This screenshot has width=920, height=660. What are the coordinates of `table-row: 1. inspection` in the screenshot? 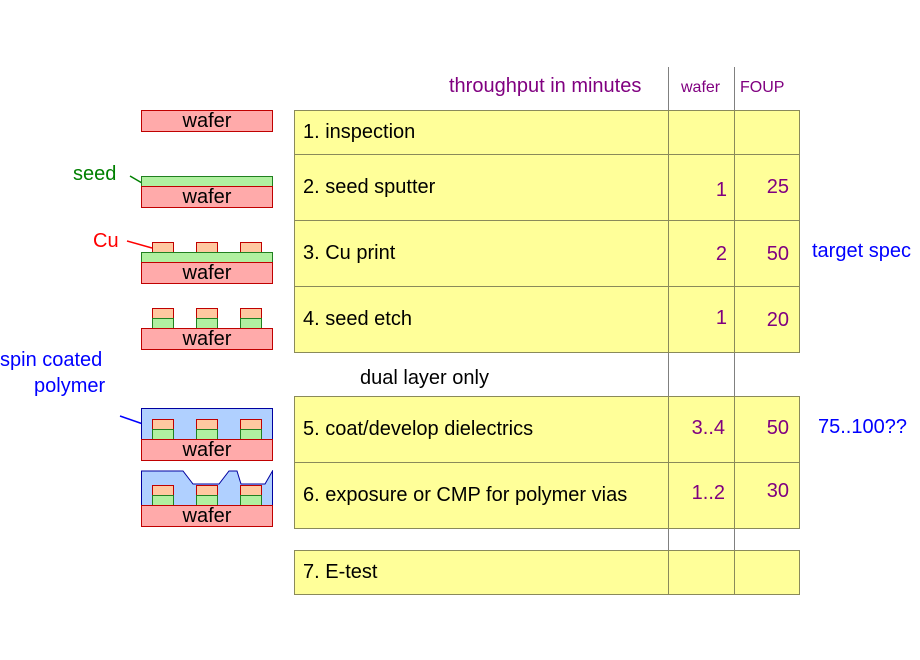 It's located at (547, 132).